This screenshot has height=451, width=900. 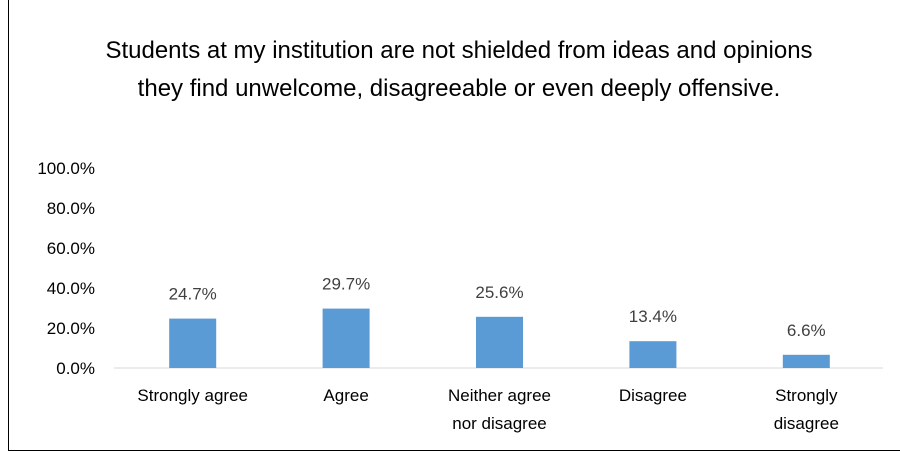 What do you see at coordinates (806, 330) in the screenshot?
I see `data-label: 6.6%` at bounding box center [806, 330].